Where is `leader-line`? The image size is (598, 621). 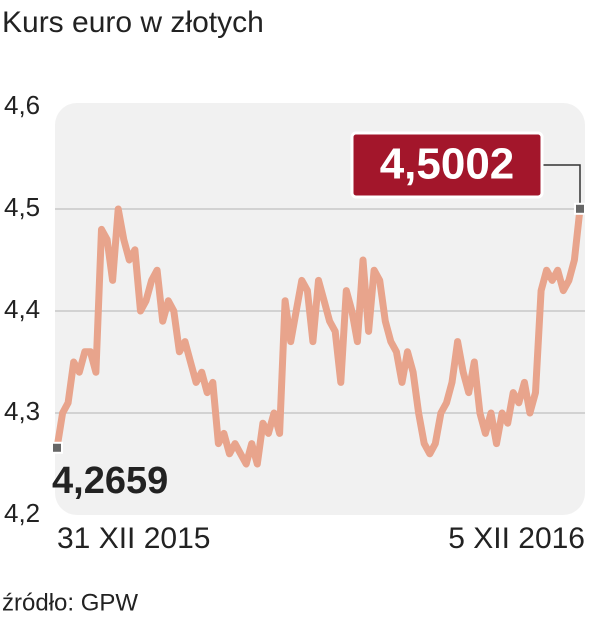
leader-line is located at coordinates (561, 186).